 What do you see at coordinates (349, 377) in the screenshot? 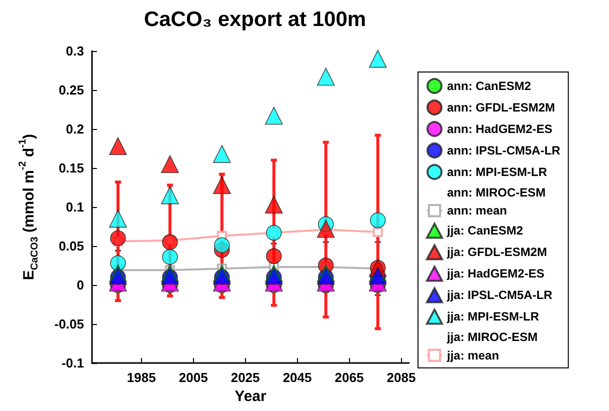
I see `x-tick-label: 2065` at bounding box center [349, 377].